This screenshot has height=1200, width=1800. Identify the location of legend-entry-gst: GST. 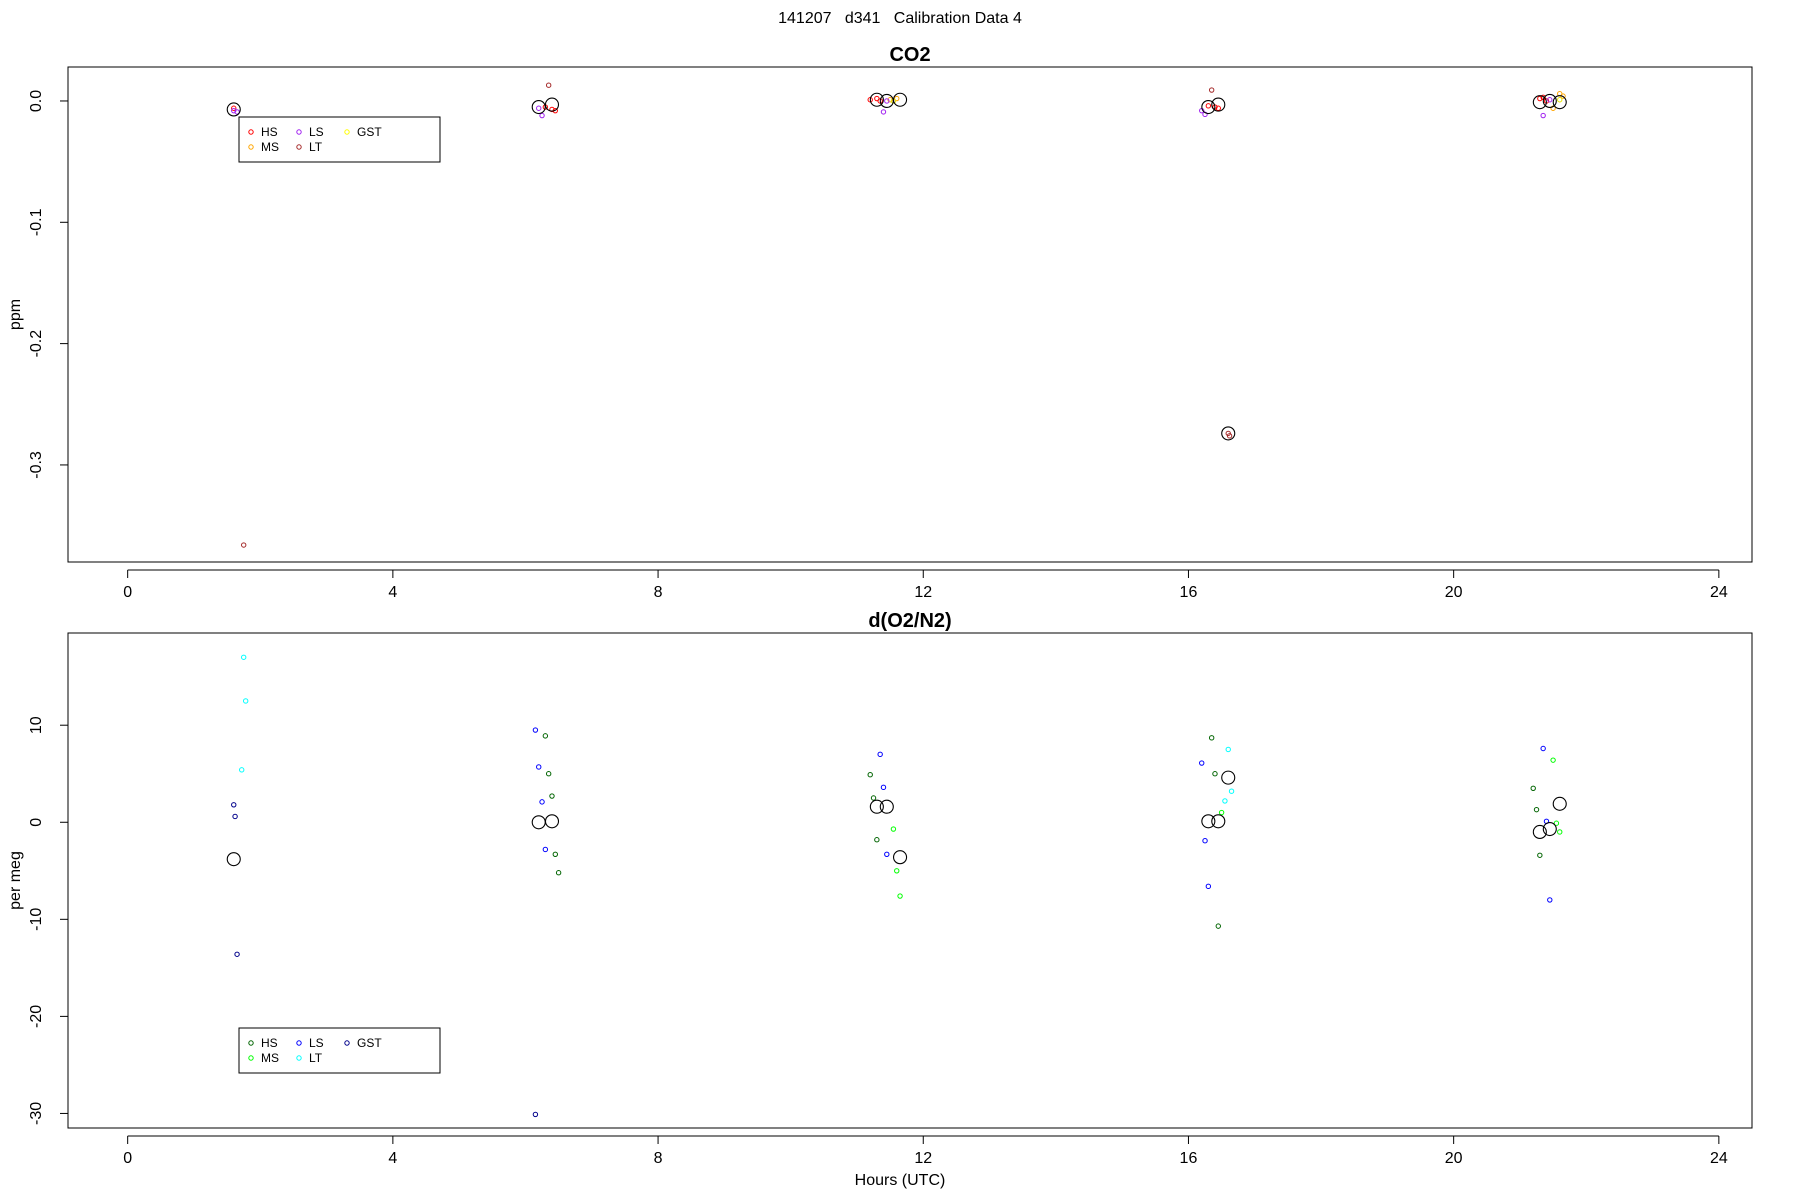
(363, 132).